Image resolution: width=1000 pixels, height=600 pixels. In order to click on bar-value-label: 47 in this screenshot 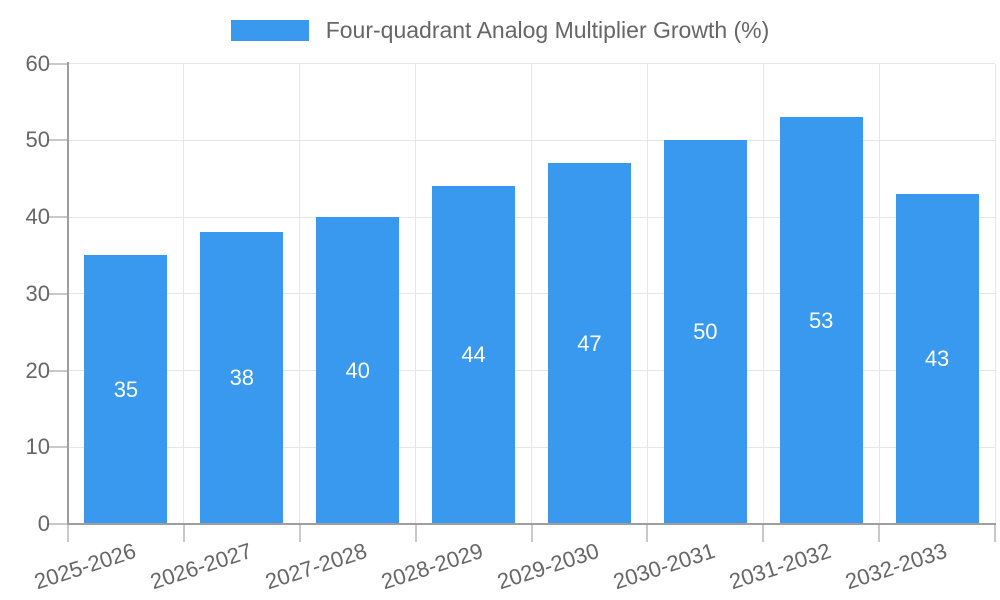, I will do `click(589, 343)`.